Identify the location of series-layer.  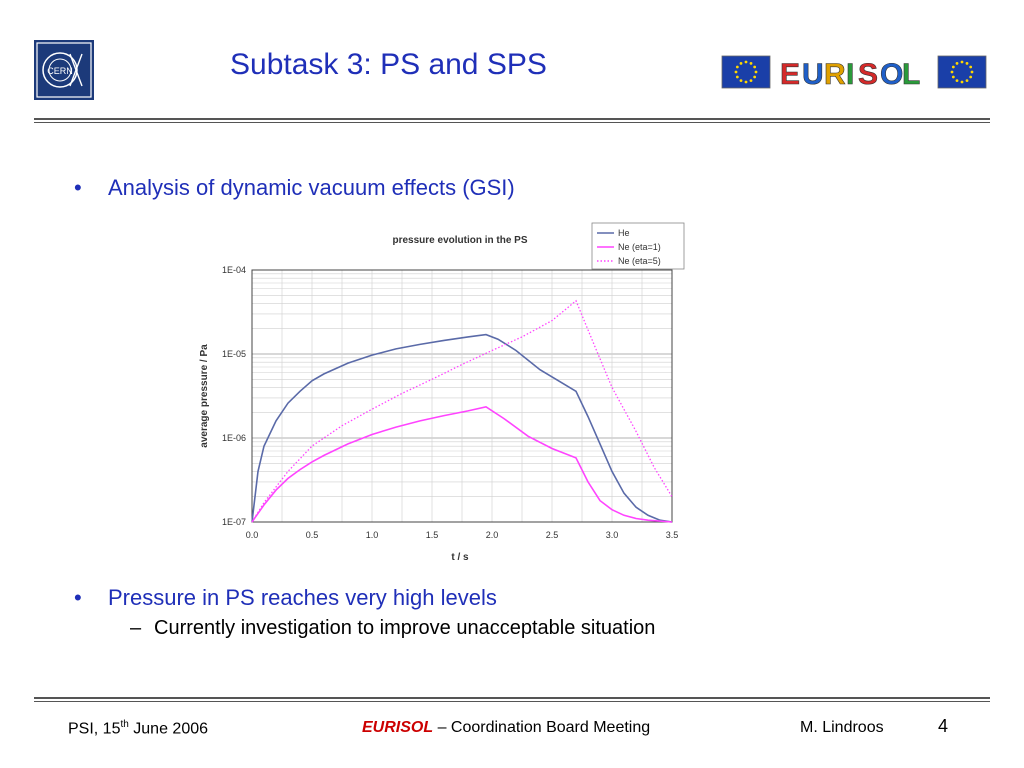
(462, 411).